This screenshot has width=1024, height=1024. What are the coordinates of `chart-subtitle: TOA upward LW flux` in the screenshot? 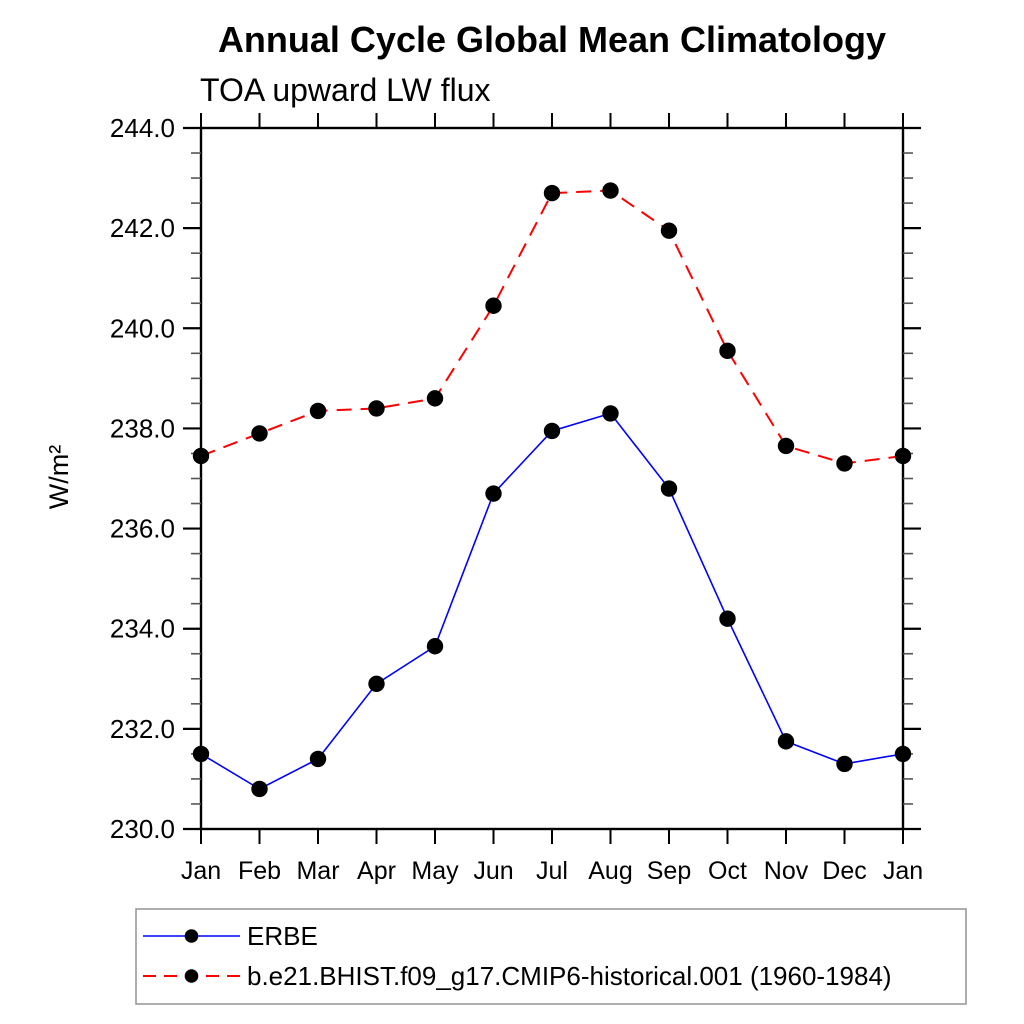 It's located at (345, 90).